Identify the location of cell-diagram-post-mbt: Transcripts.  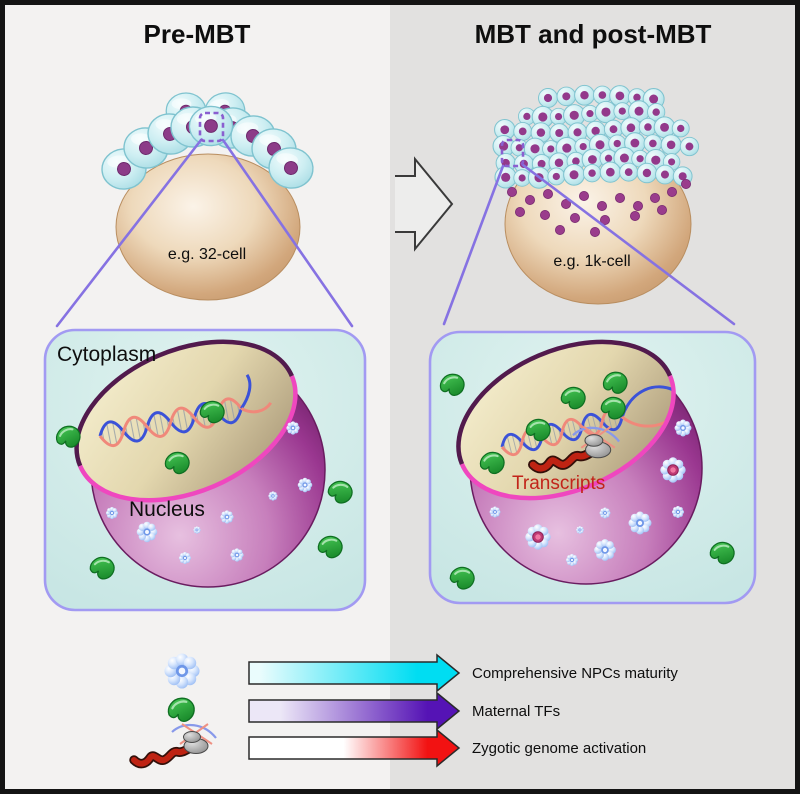
(592, 467).